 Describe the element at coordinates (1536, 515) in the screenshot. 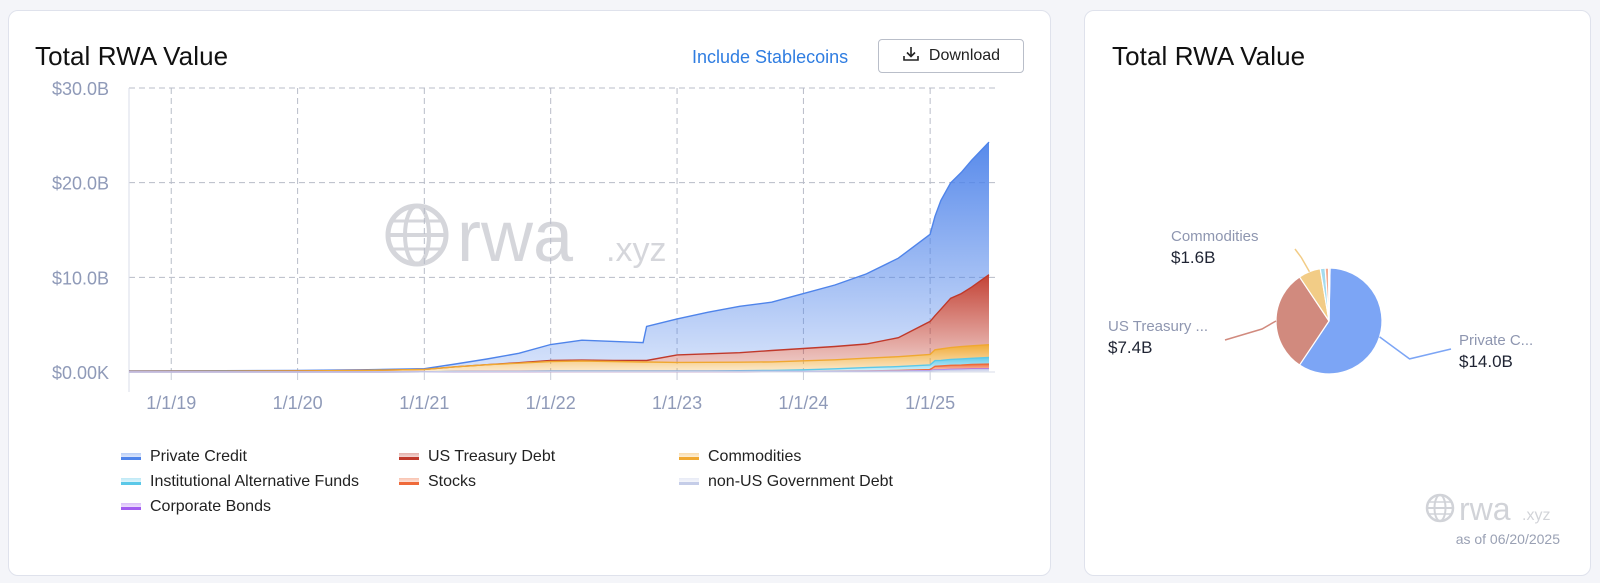

I see `svg-text: .xyz` at that location.